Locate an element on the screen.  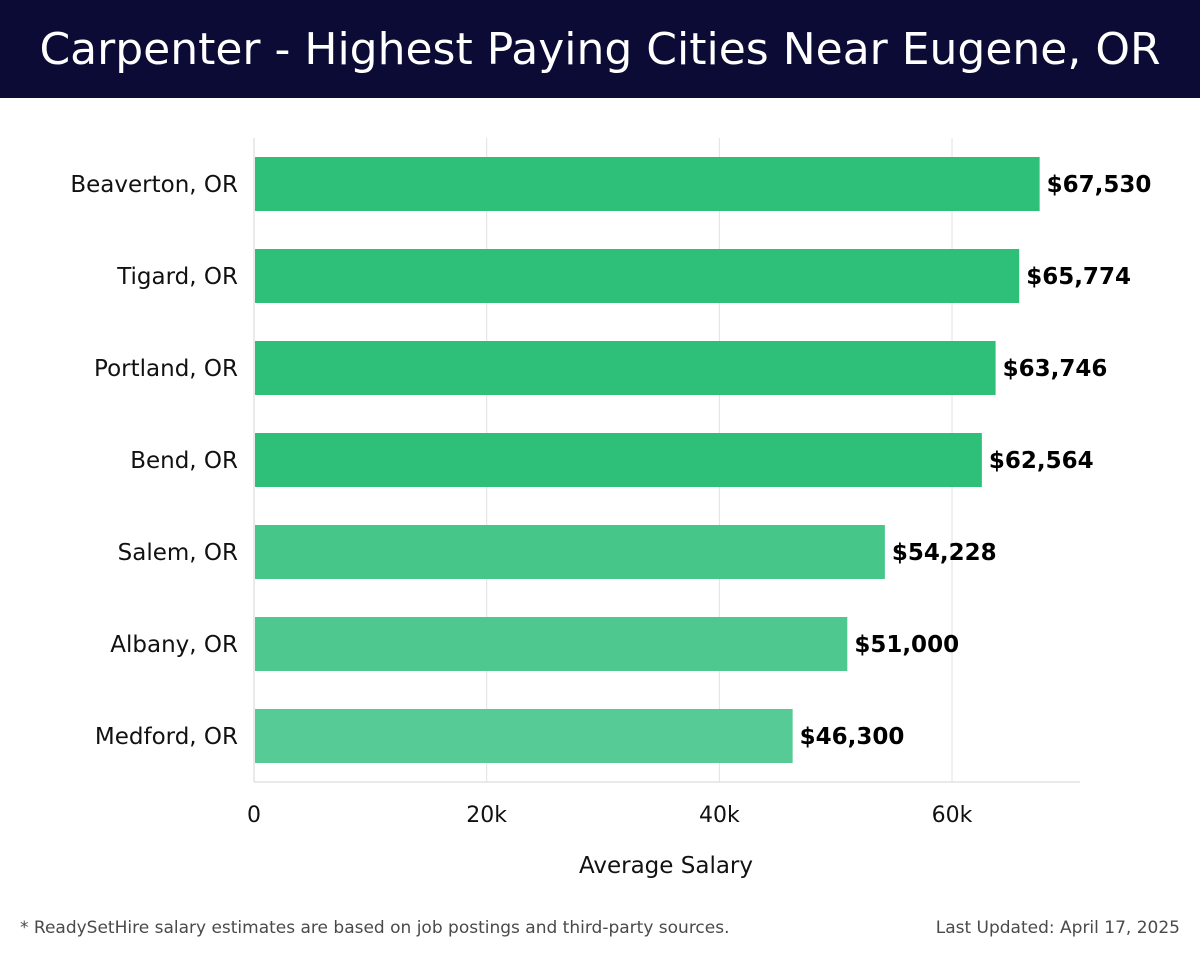
bar-value-label: $62,564 is located at coordinates (1041, 461).